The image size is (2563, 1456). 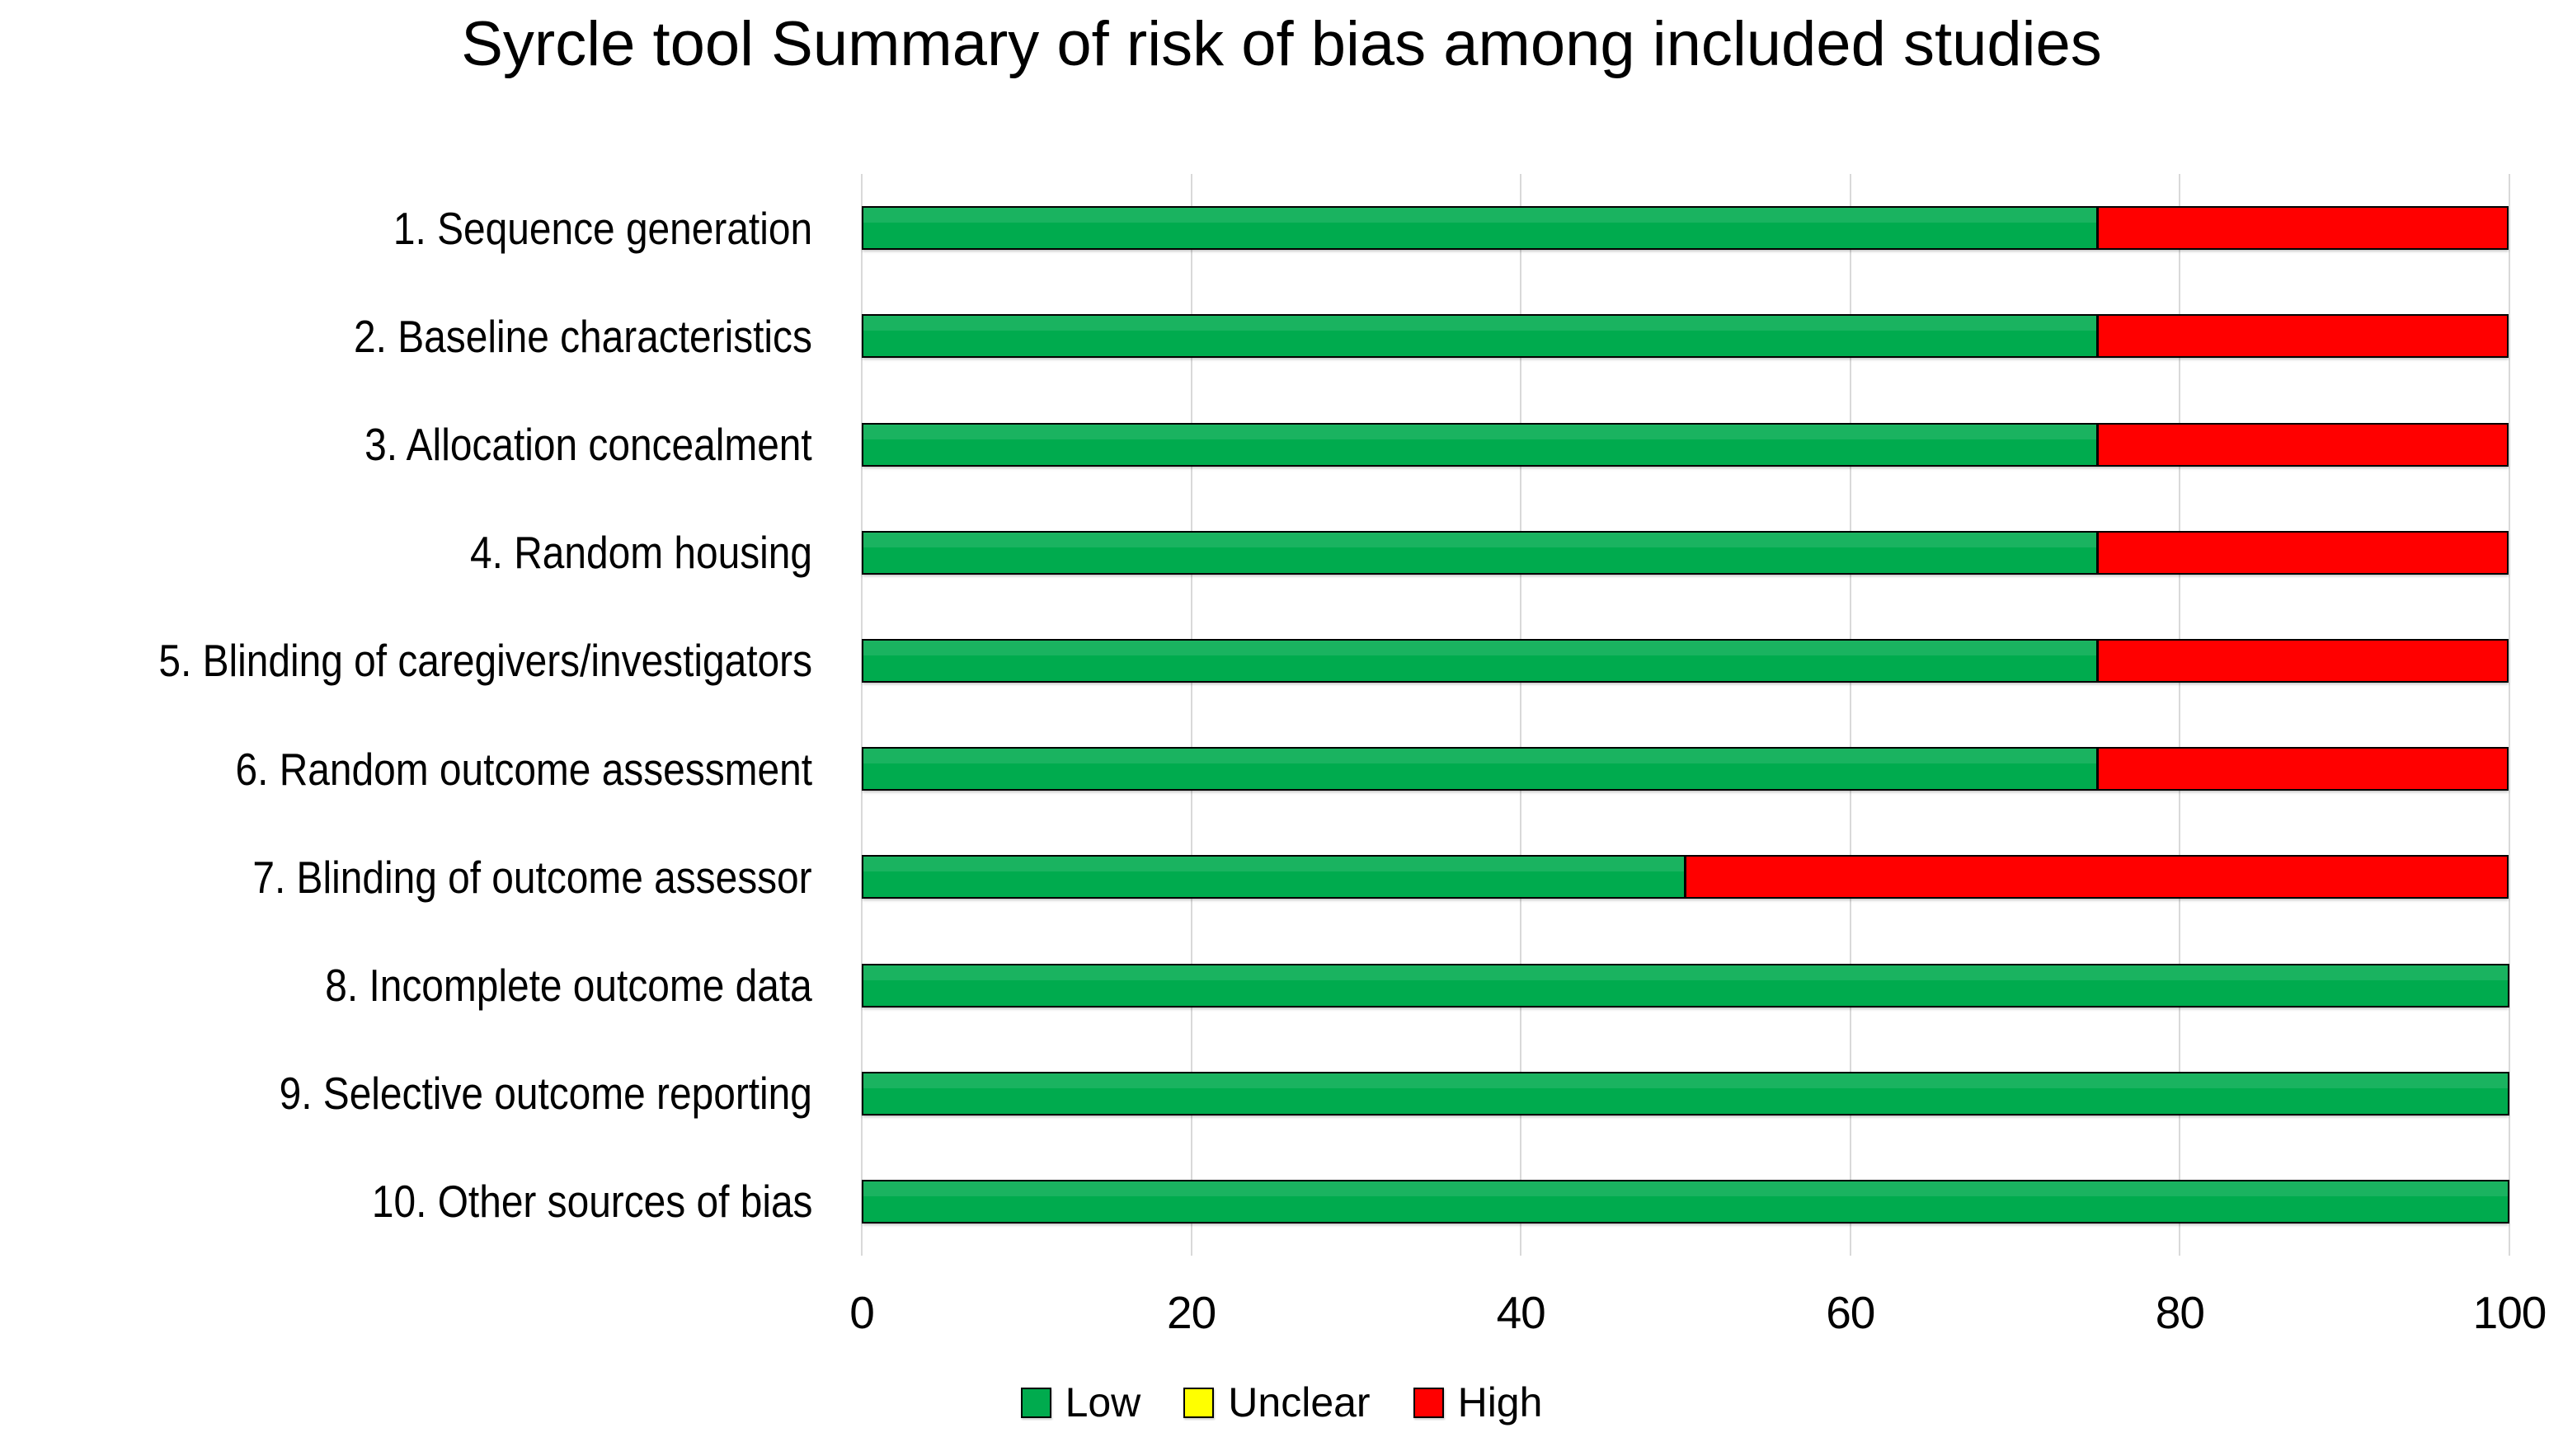 What do you see at coordinates (485, 661) in the screenshot?
I see `category-label-text: 5. Blinding of caregivers/investigators` at bounding box center [485, 661].